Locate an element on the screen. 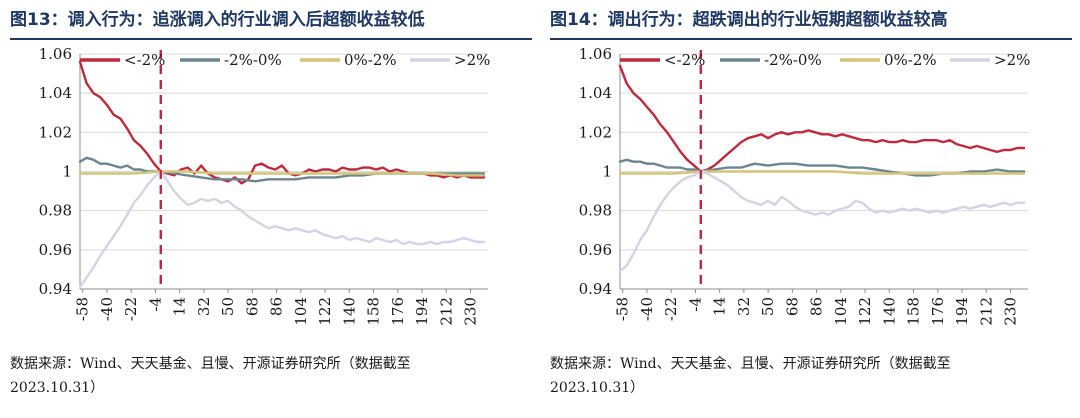 This screenshot has width=1080, height=418. chart-title: 图14：调出行为：超跌调出的行业短期超额收益较高 is located at coordinates (749, 20).